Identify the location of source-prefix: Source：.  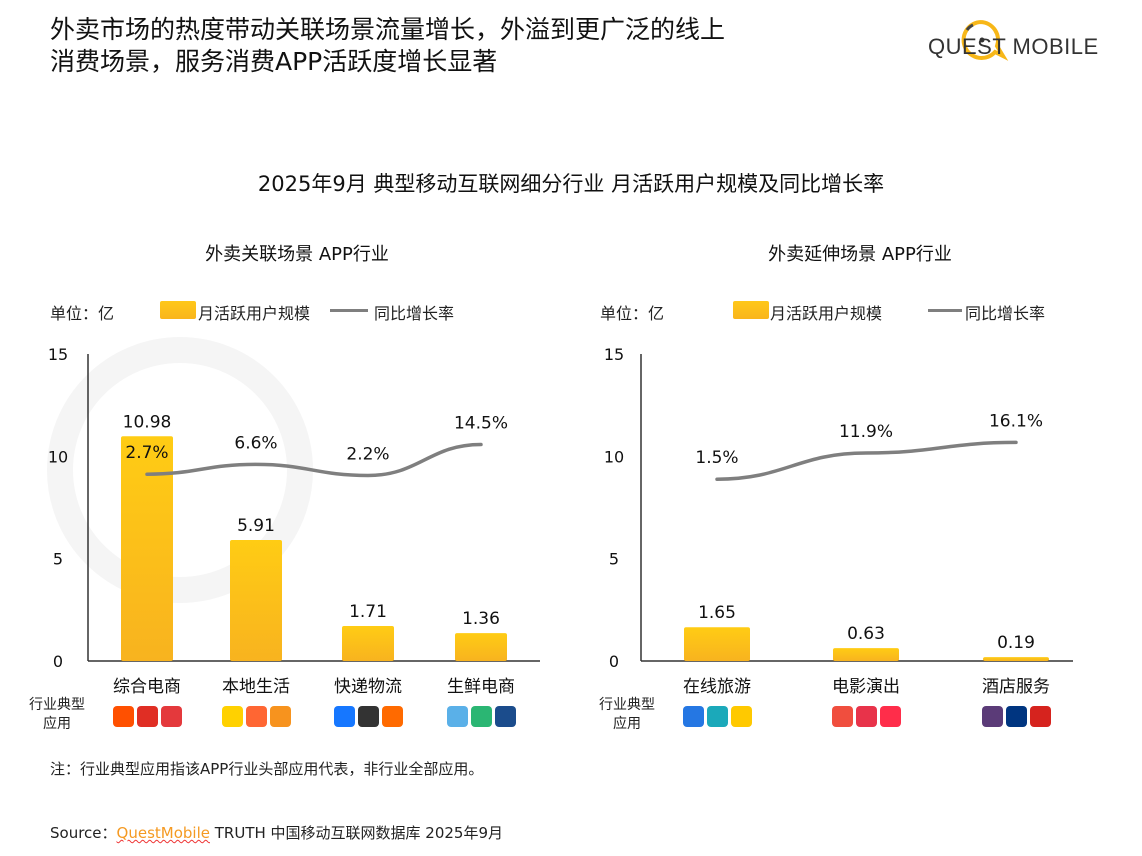
(83, 833).